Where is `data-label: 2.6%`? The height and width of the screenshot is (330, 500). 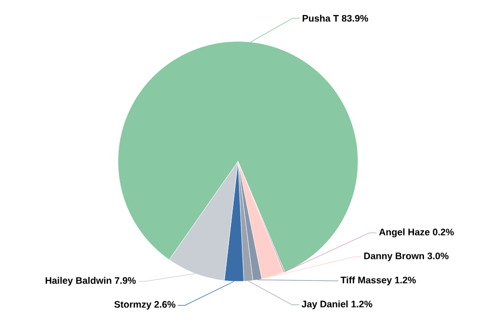
data-label: 2.6% is located at coordinates (165, 304).